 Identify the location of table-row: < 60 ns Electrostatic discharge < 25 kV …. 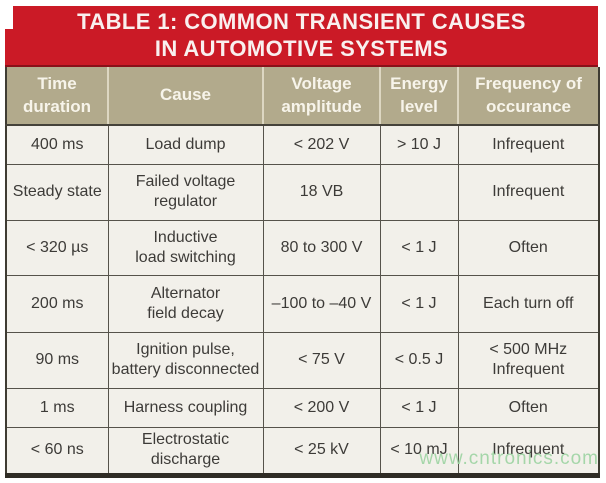
(302, 451).